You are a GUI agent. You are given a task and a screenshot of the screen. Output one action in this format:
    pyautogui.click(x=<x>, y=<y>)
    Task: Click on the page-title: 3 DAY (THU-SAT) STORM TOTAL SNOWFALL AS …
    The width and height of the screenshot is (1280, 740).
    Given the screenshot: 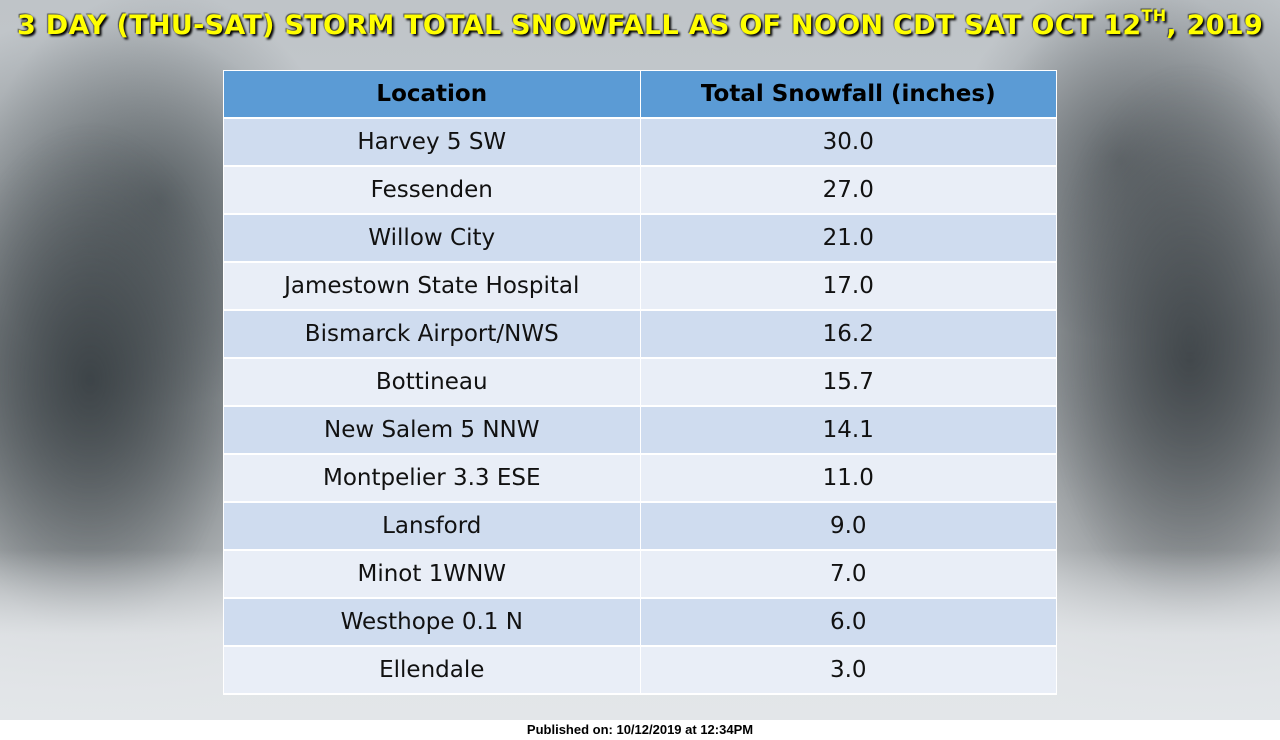 What is the action you would take?
    pyautogui.click(x=640, y=23)
    